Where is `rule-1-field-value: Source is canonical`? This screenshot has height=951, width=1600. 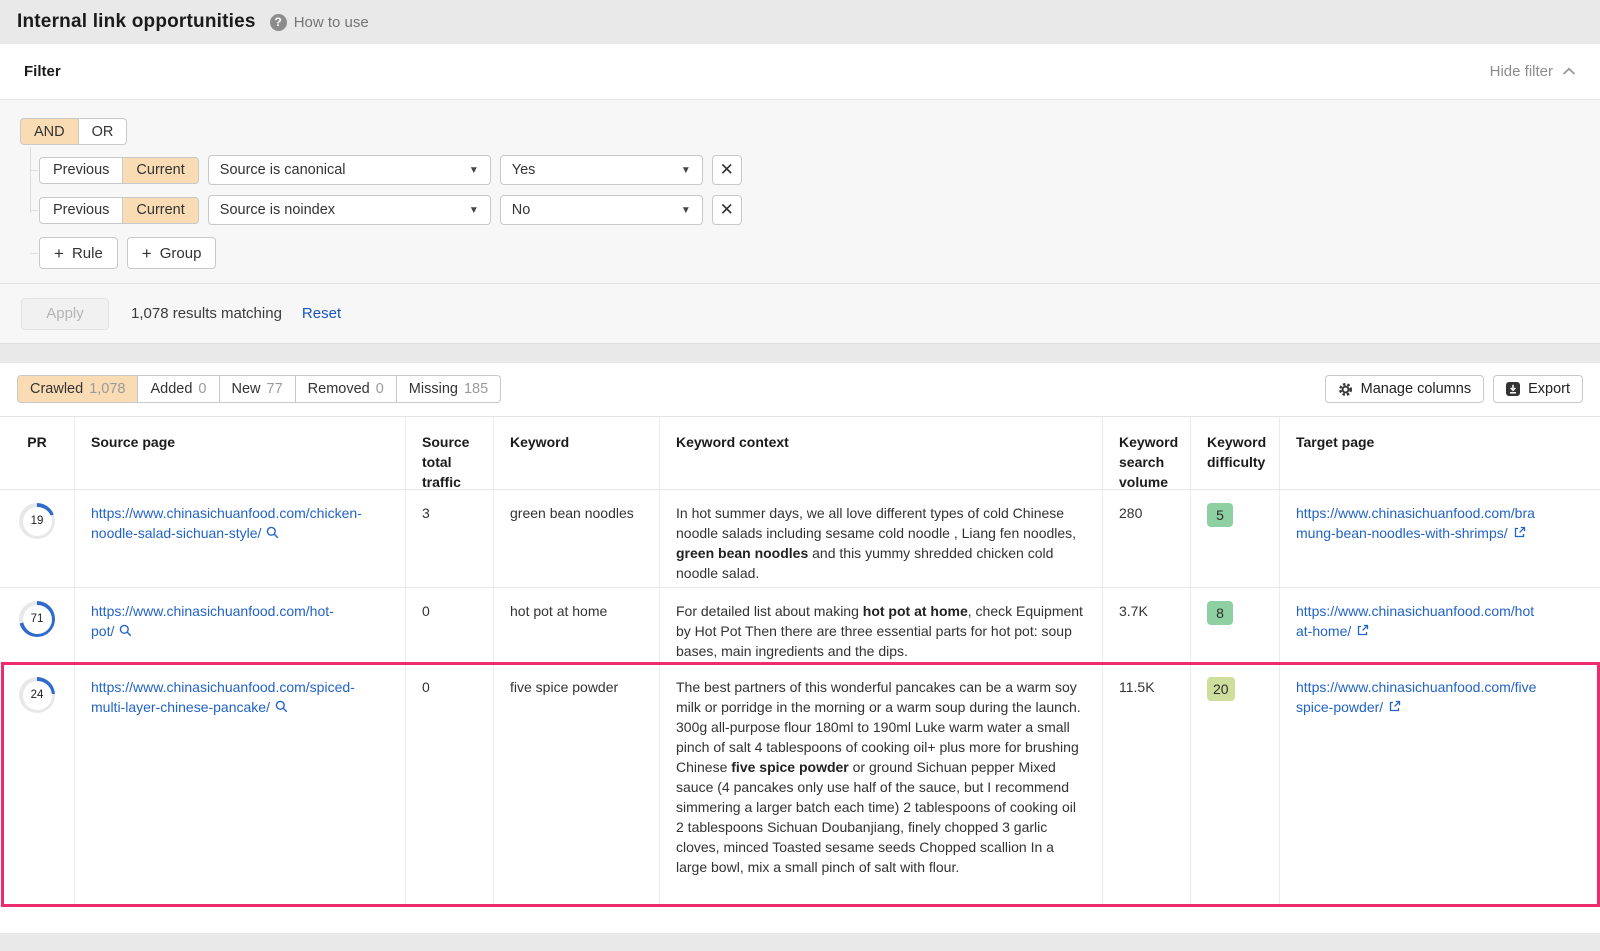
rule-1-field-value: Source is canonical is located at coordinates (282, 170).